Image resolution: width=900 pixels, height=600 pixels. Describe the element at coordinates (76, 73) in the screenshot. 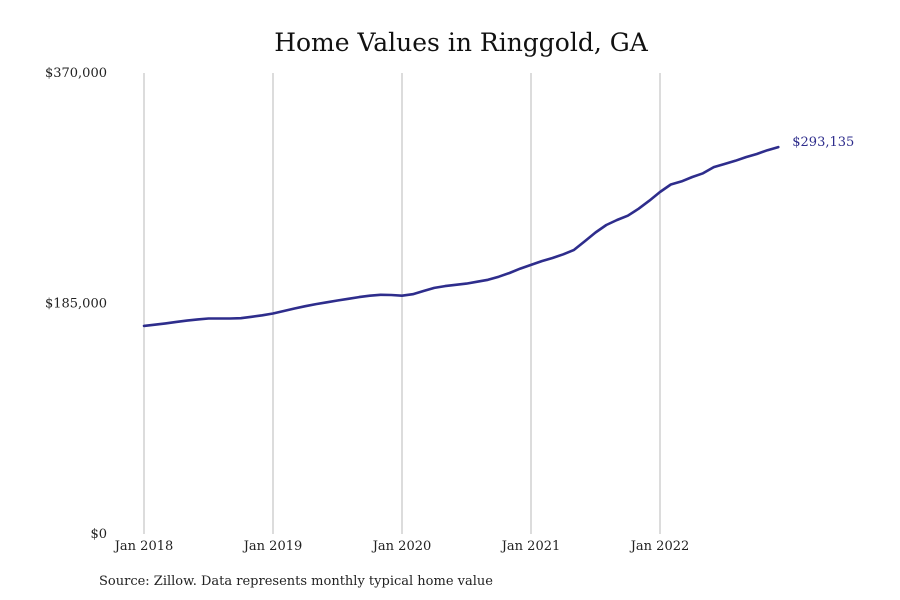

I see `y-tick-label: $370,000` at that location.